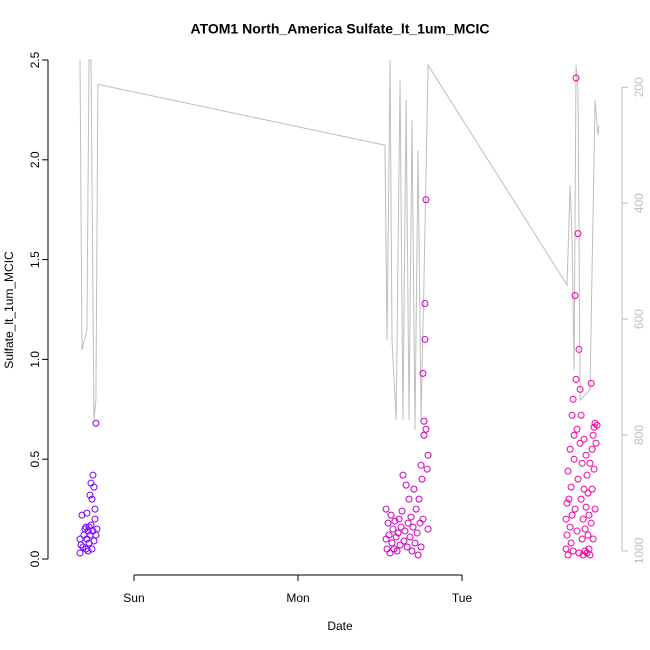  Describe the element at coordinates (340, 626) in the screenshot. I see `x-axis-label: Date` at that location.